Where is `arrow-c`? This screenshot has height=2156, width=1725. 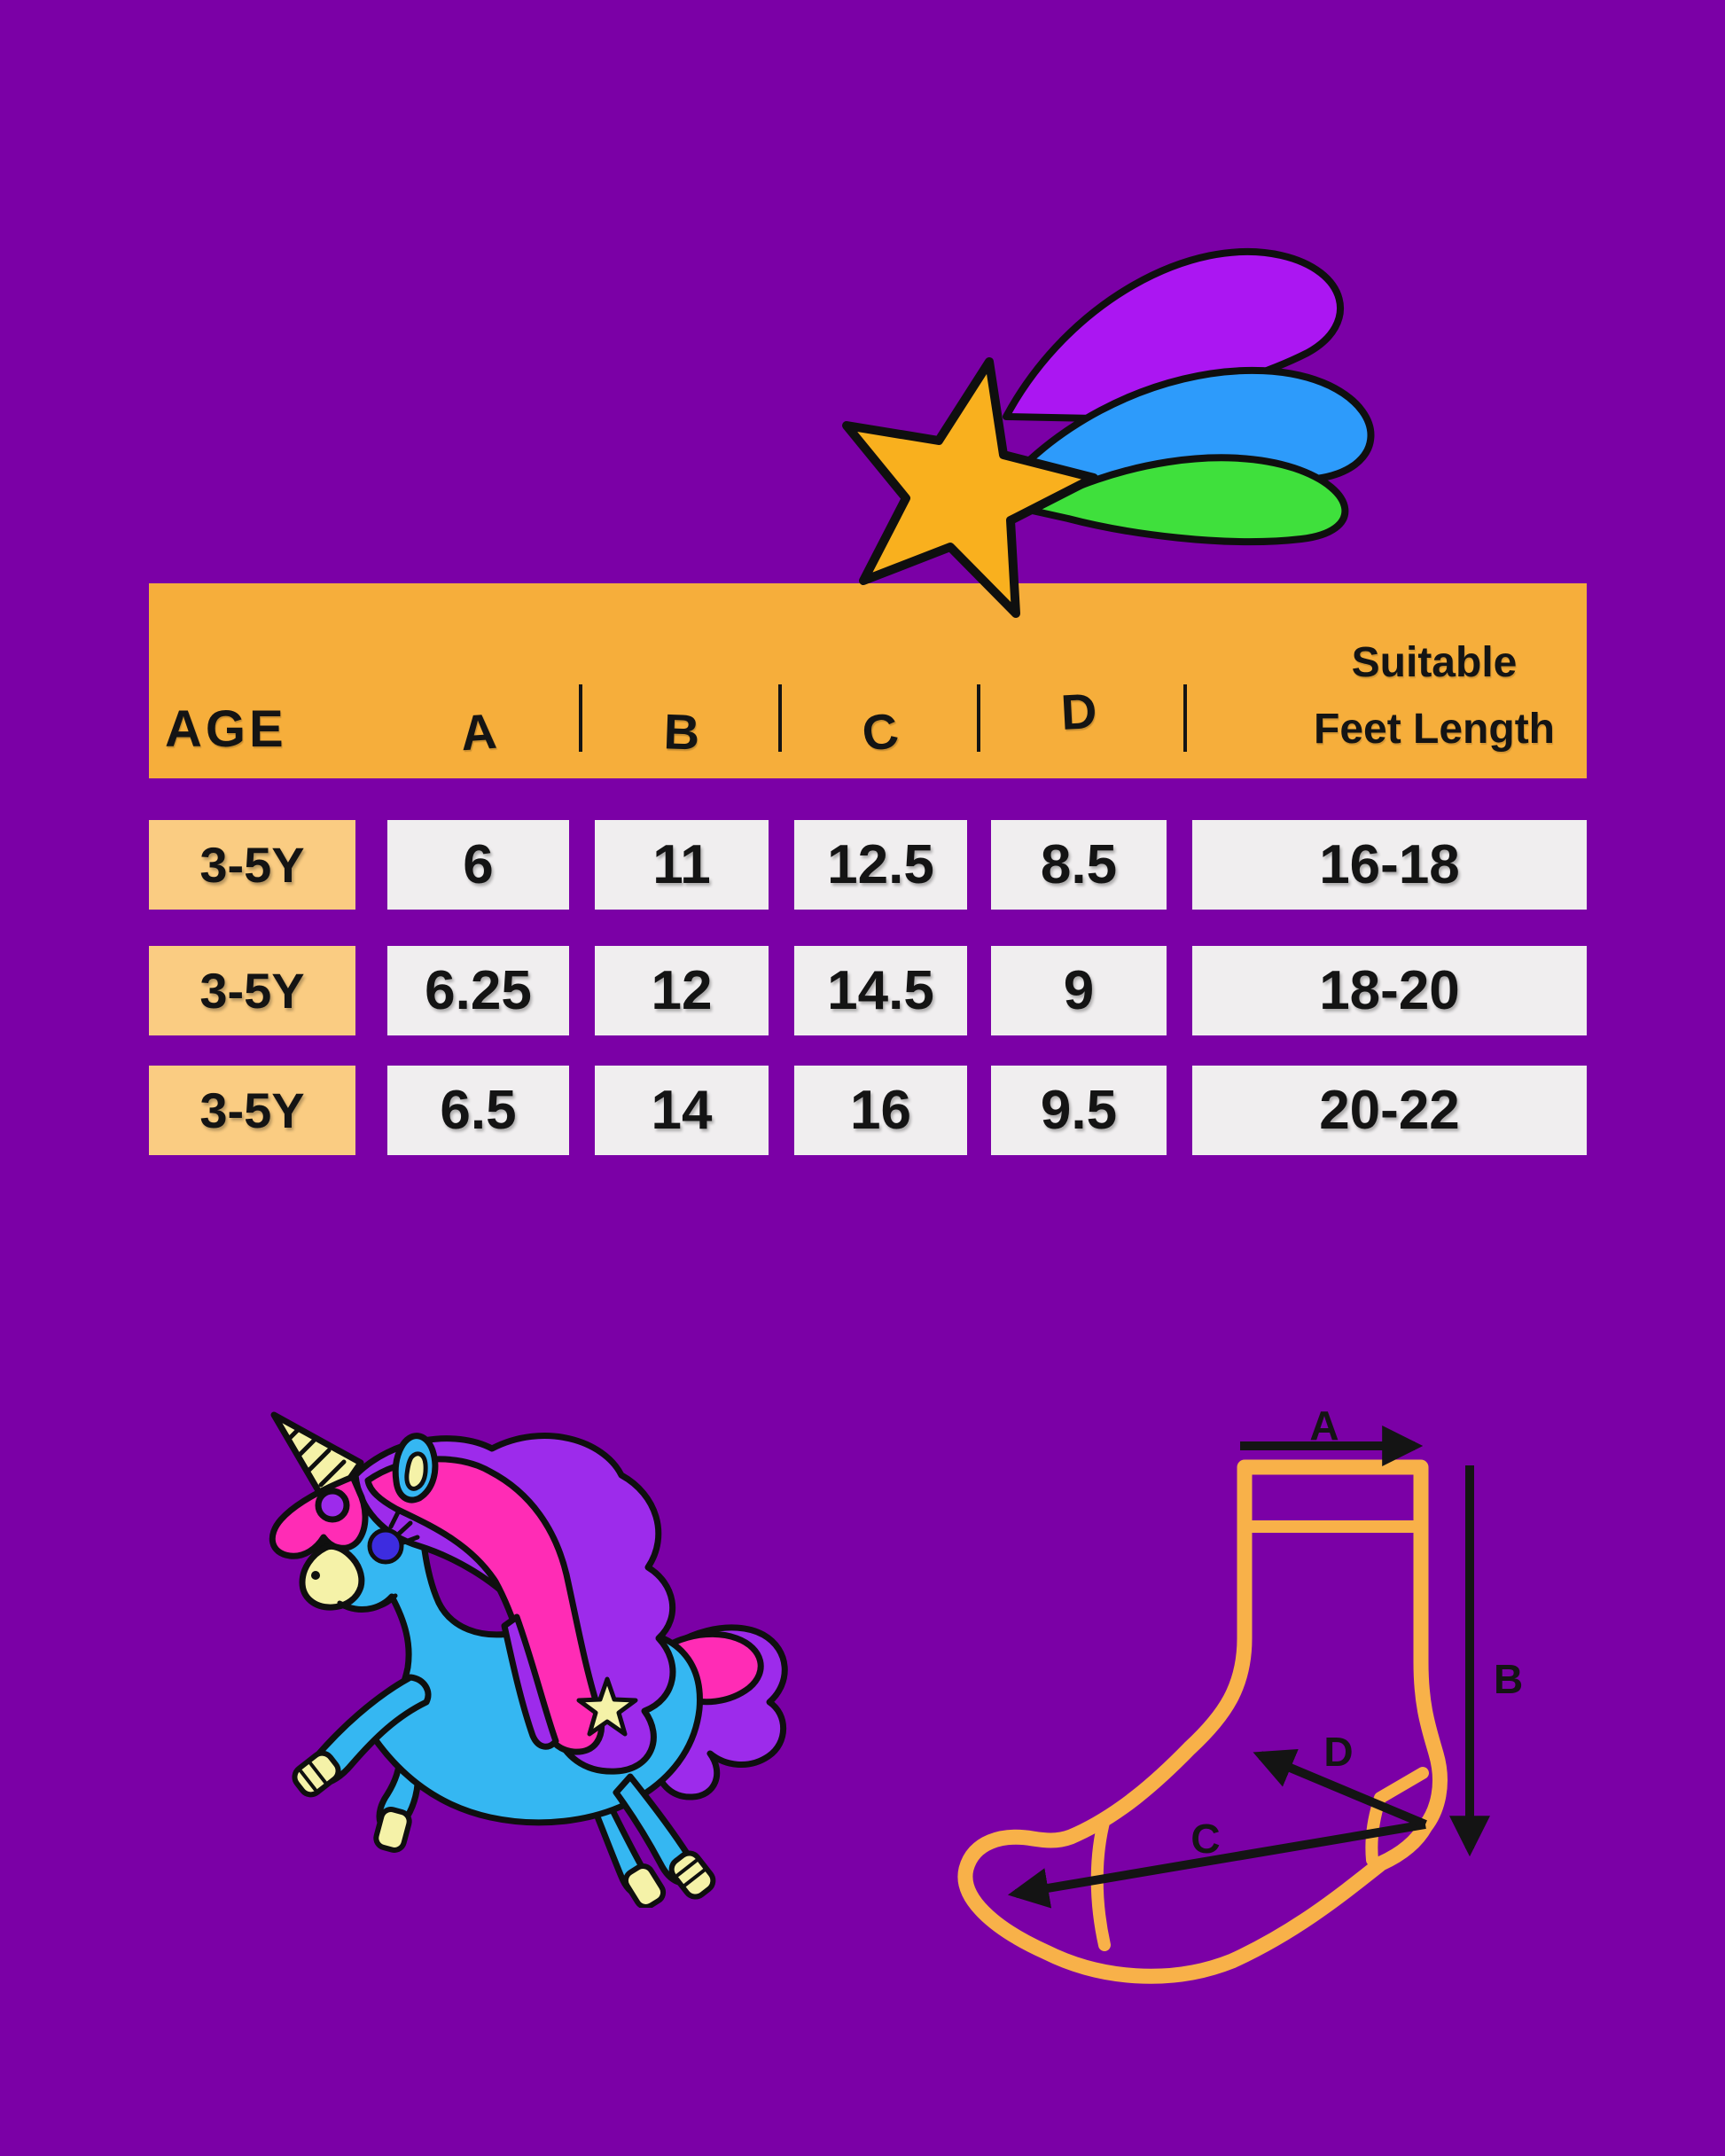
arrow-c is located at coordinates (1216, 1864).